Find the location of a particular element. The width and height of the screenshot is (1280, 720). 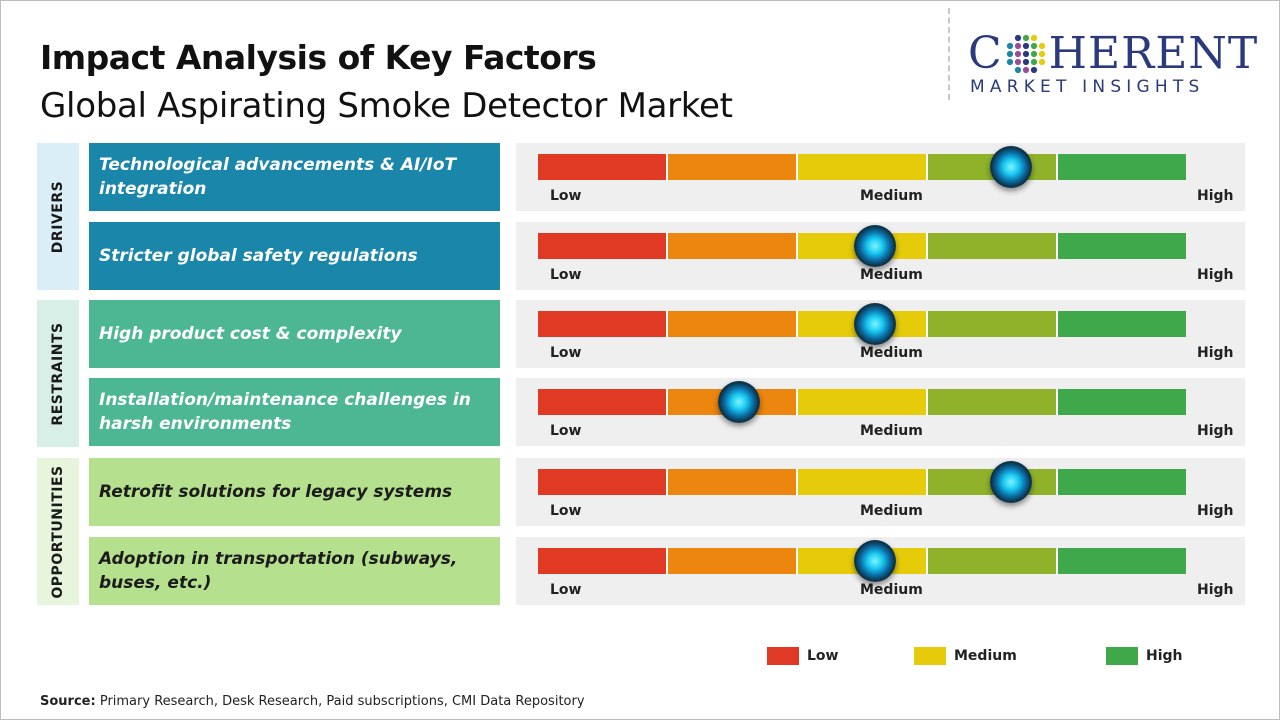

category-label-drivers: DRIVERS is located at coordinates (58, 216).